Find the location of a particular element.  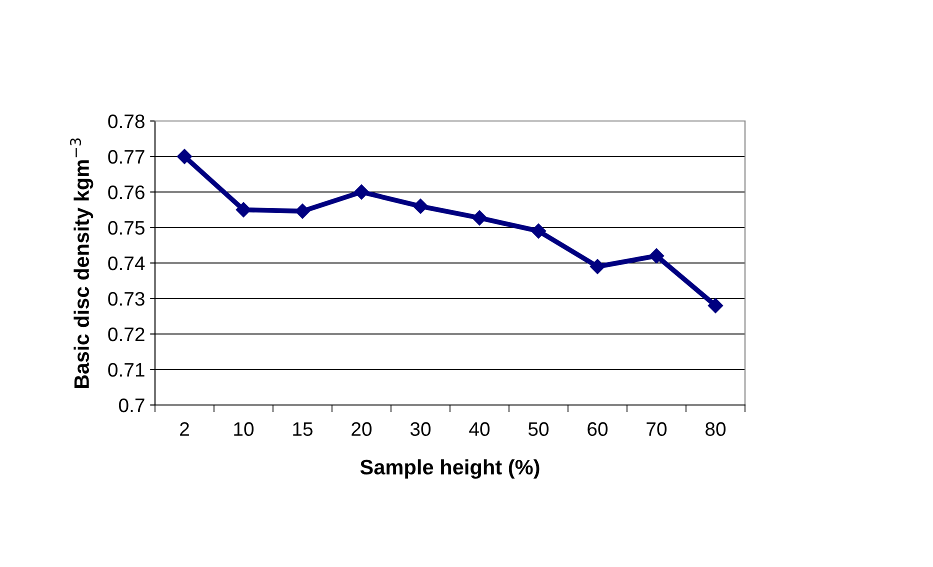

x-tick-label: 15 is located at coordinates (302, 429).